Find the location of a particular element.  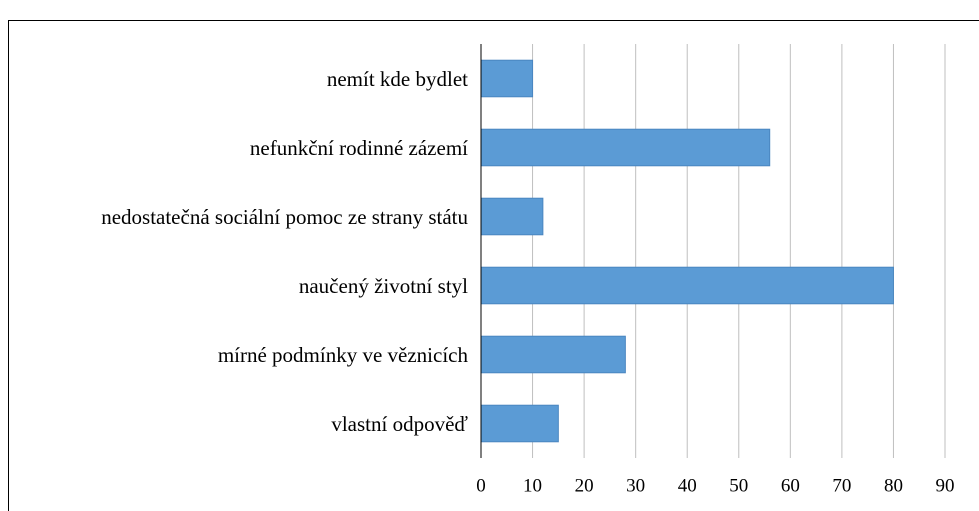

y-tick-label: vlastní odpověď is located at coordinates (399, 423).